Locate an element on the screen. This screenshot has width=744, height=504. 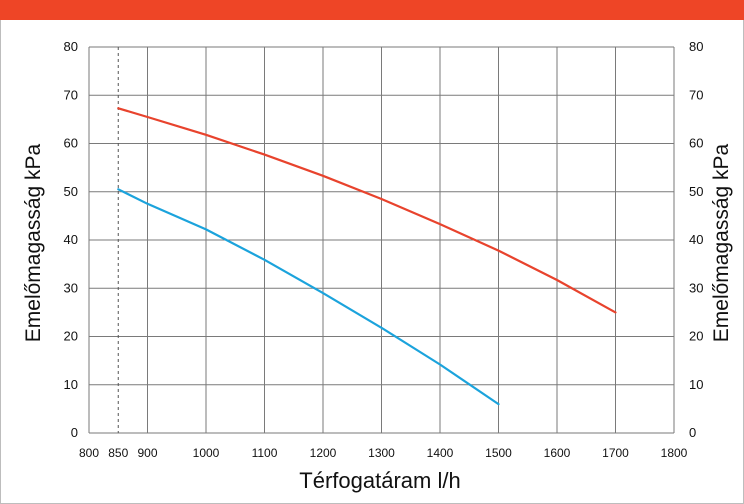
x-tick-label: 1400 is located at coordinates (440, 453).